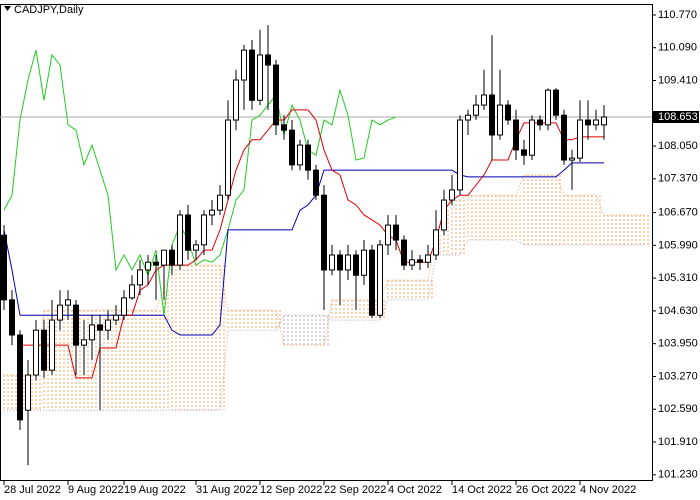  Describe the element at coordinates (678, 278) in the screenshot. I see `y-tick-label: 105.310` at that location.